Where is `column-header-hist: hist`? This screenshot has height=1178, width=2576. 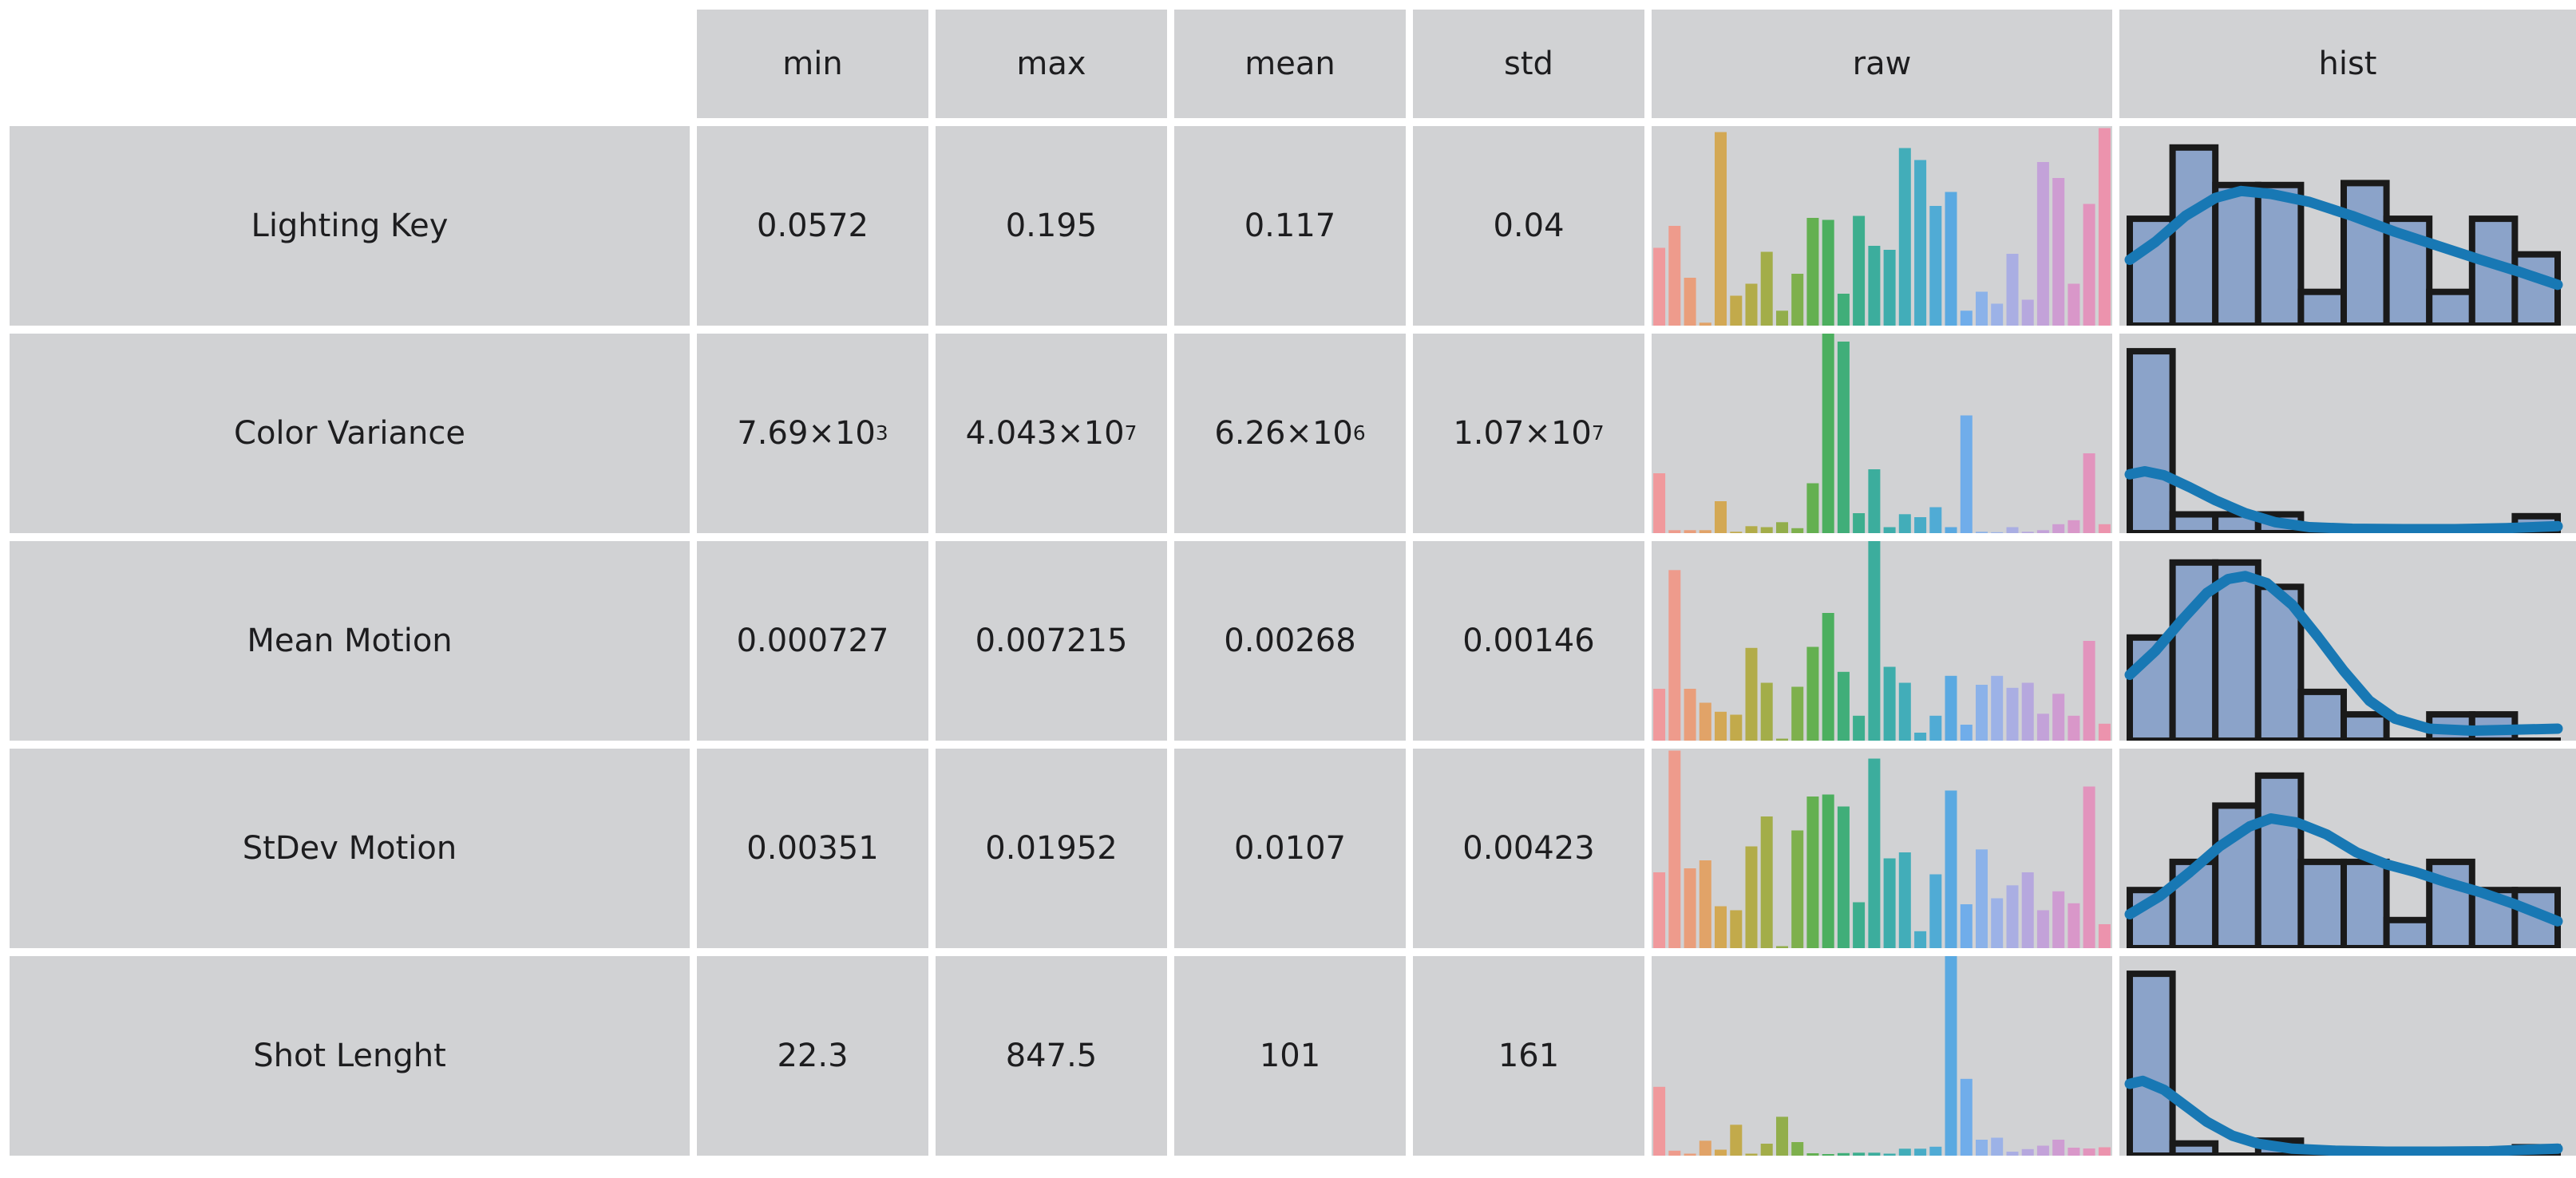
column-header-hist: hist is located at coordinates (2347, 64).